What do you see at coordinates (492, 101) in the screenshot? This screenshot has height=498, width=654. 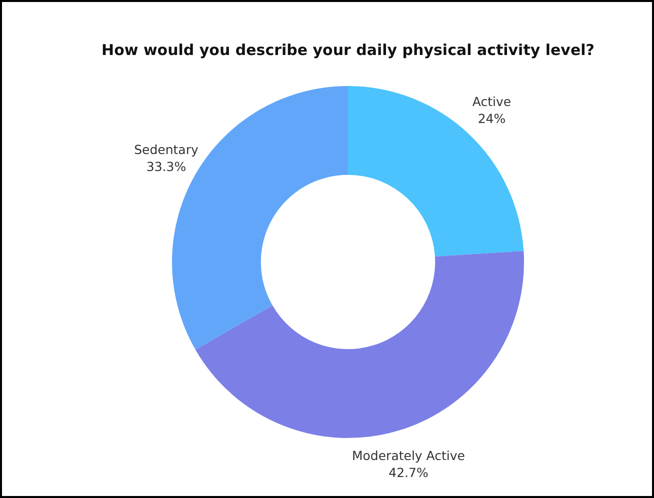 I see `slice-label: Active` at bounding box center [492, 101].